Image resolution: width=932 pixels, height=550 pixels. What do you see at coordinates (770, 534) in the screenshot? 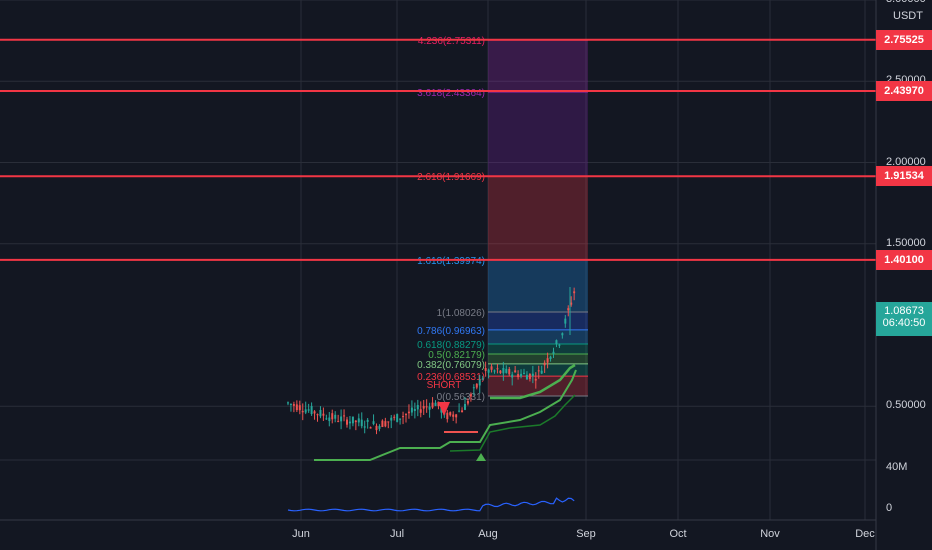
I see `time-tick-label: Nov` at bounding box center [770, 534].